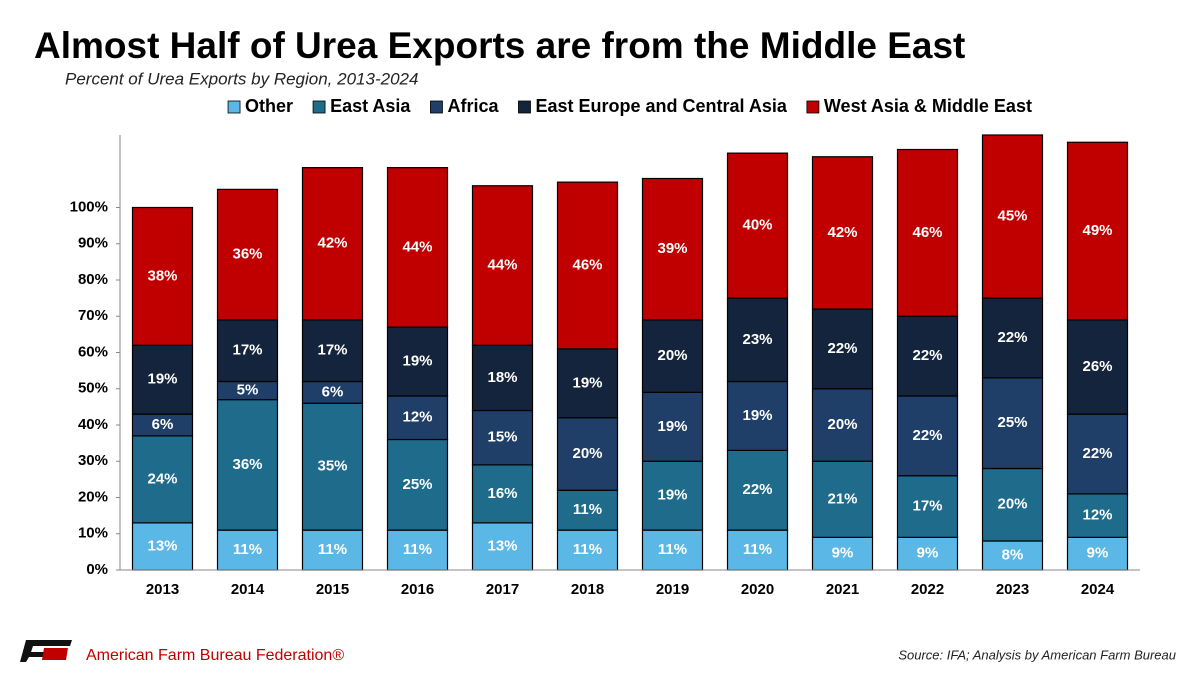 The image size is (1200, 681). Describe the element at coordinates (661, 106) in the screenshot. I see `legend-label: East Europe and Central Asia` at that location.